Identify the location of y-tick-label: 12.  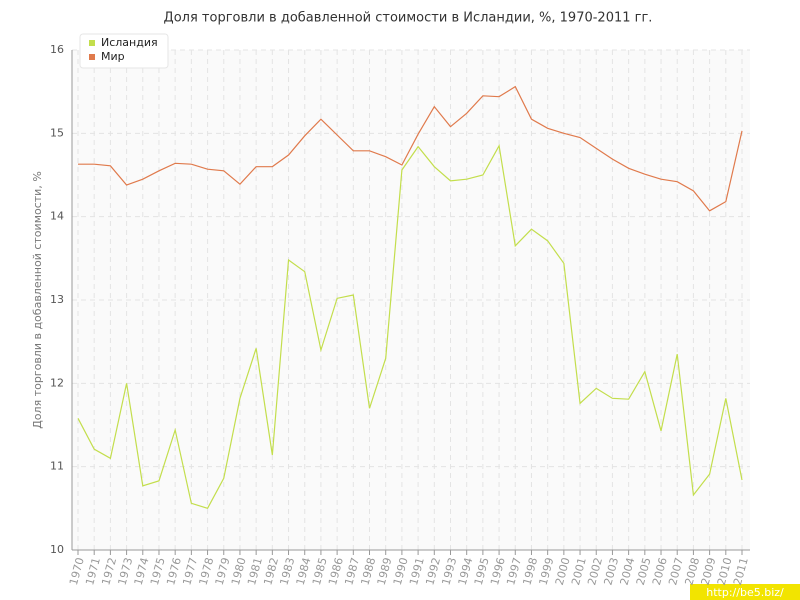
(57, 382).